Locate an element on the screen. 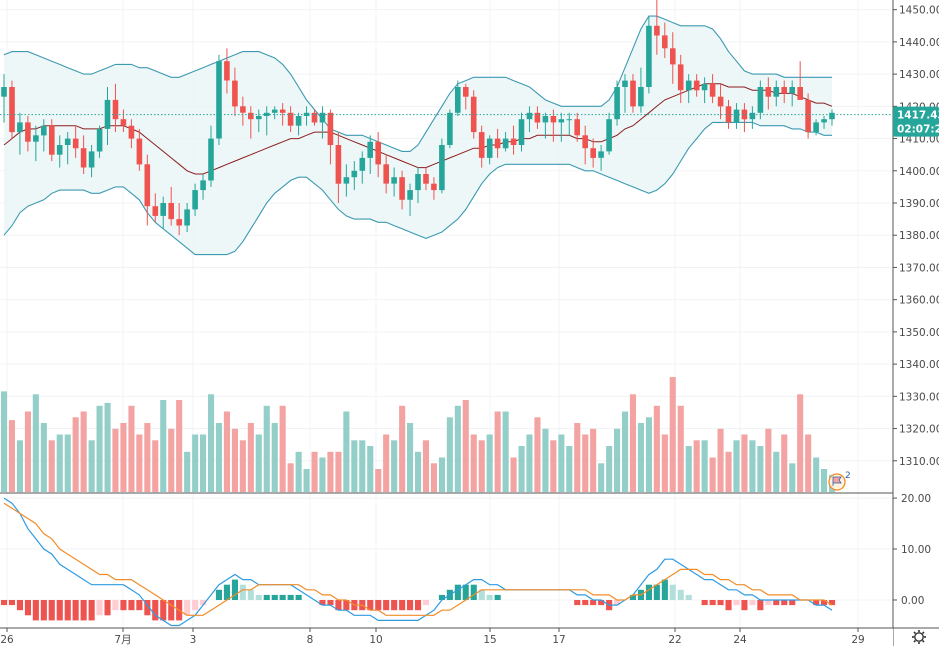 This screenshot has width=939, height=646. price-tick-label: 1450.00 is located at coordinates (919, 11).